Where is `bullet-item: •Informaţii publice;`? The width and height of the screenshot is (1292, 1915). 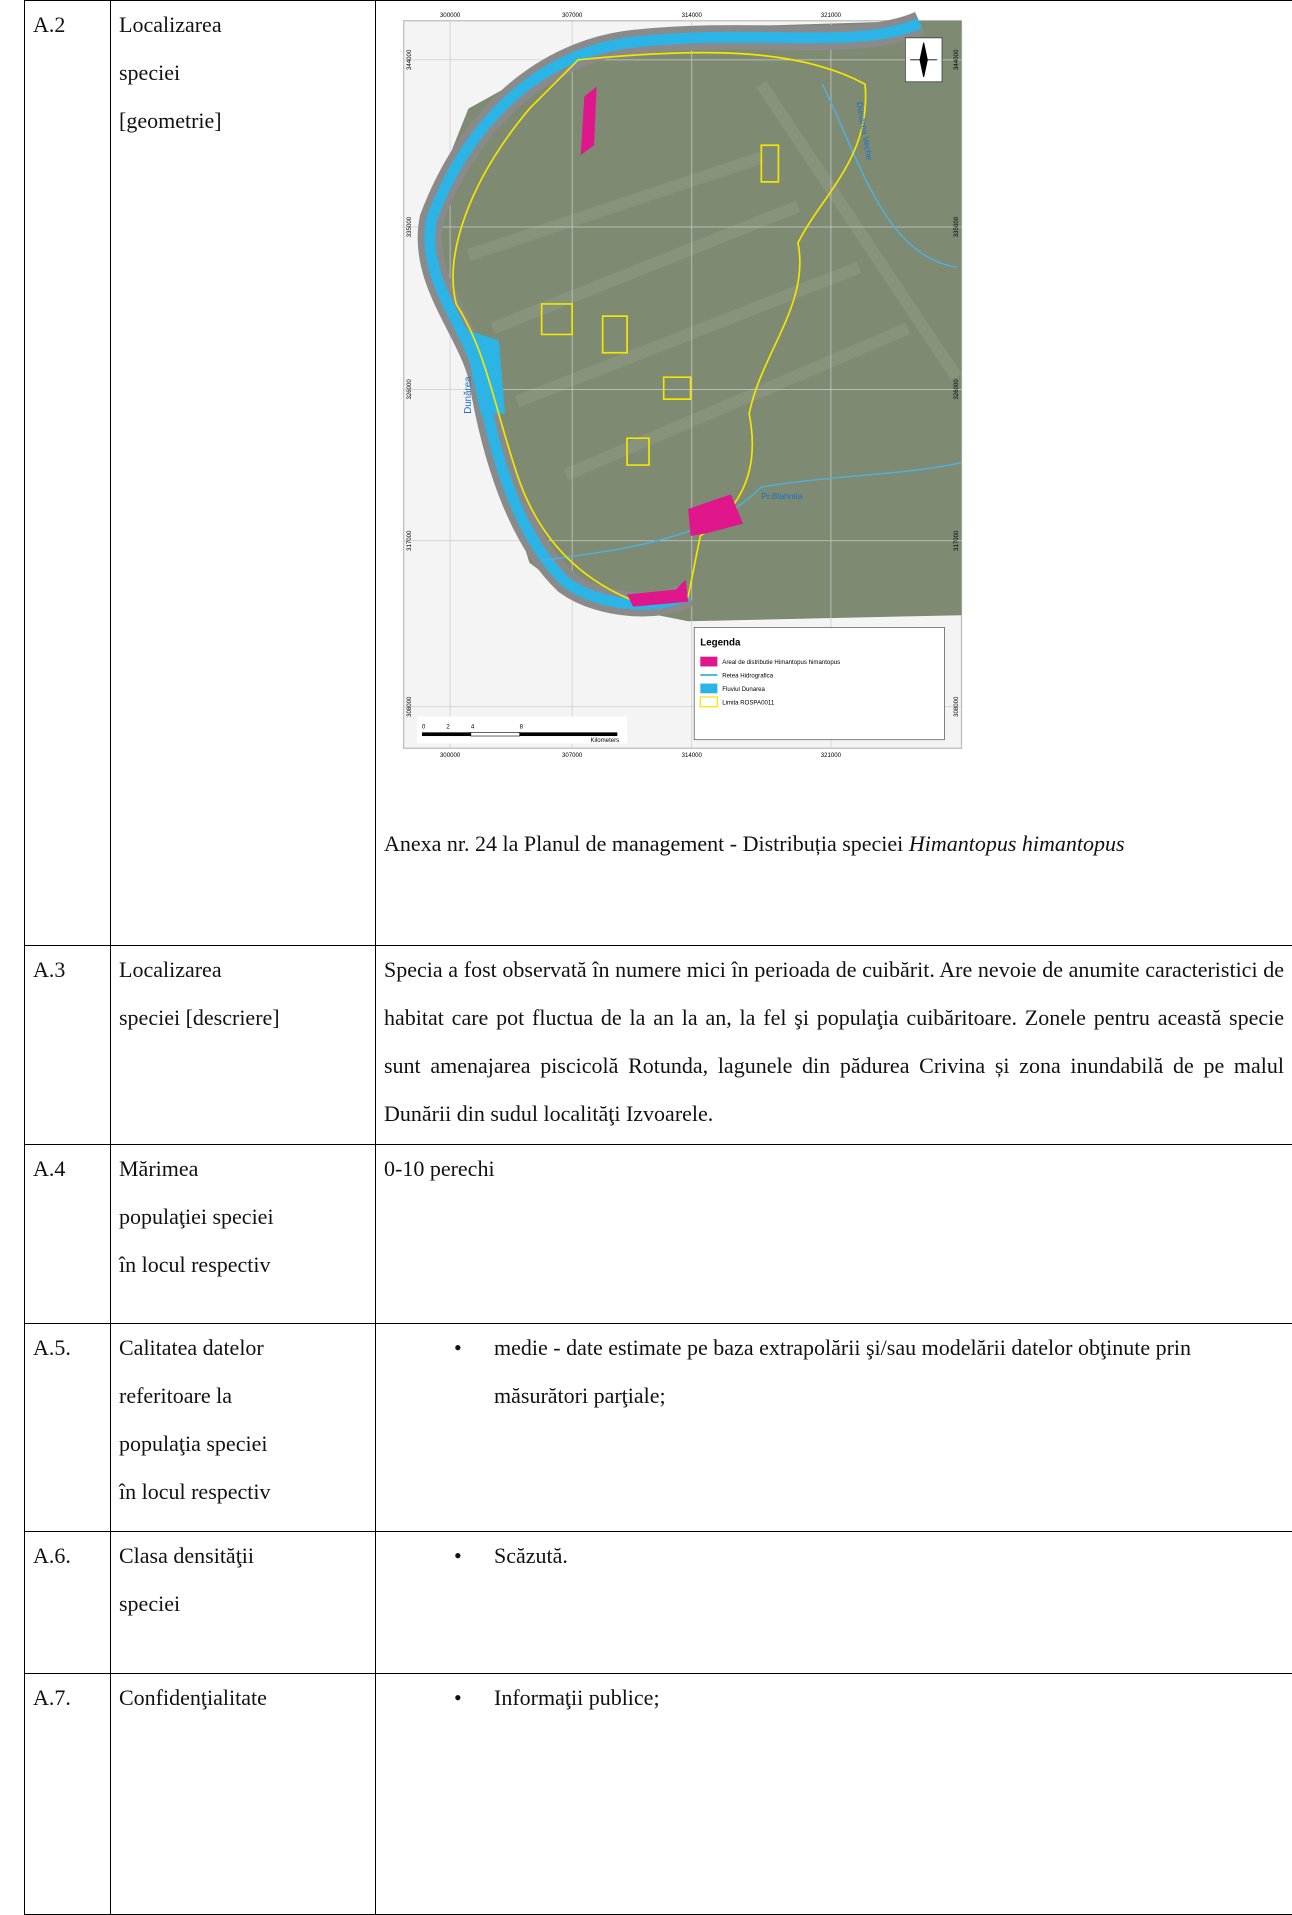
bullet-item: •Informaţii publice; is located at coordinates (834, 1698).